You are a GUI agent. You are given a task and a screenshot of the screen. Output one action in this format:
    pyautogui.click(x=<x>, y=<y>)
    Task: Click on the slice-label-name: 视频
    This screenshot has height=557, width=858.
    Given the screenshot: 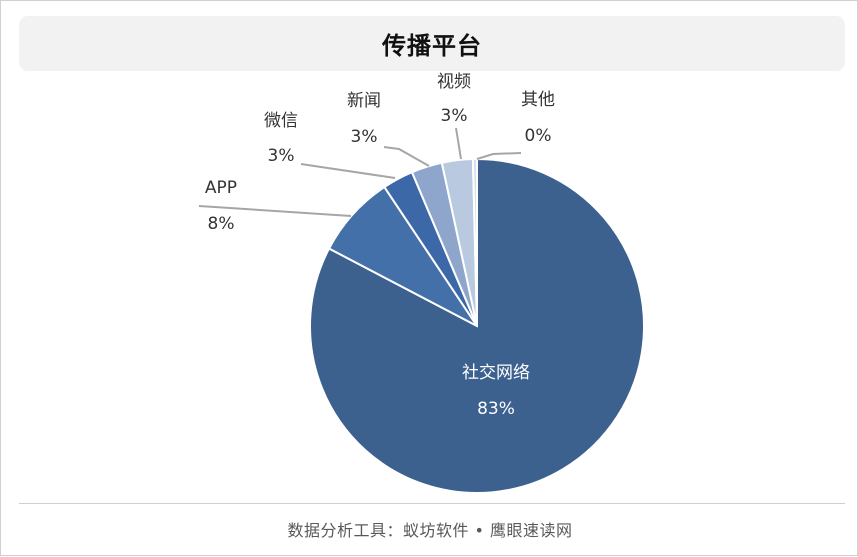 What is the action you would take?
    pyautogui.click(x=454, y=82)
    